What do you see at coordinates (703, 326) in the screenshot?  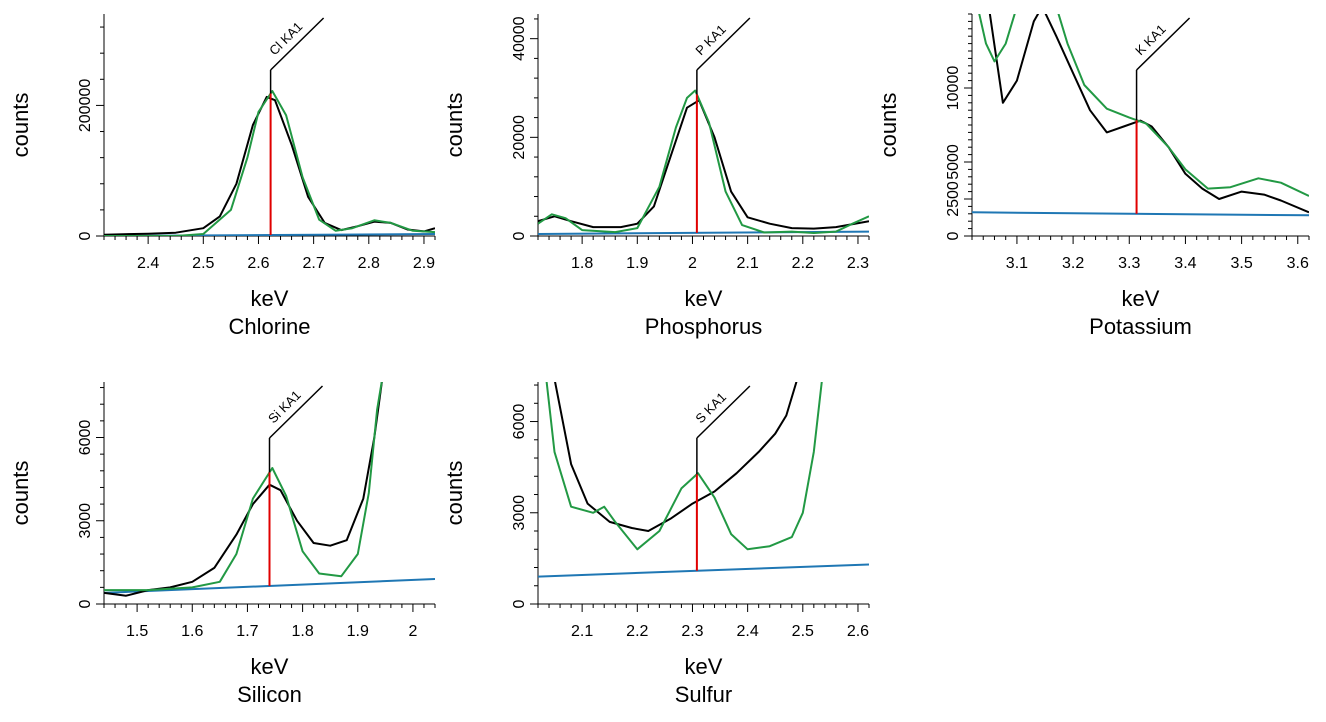 I see `panel-title: Phosphorus` at bounding box center [703, 326].